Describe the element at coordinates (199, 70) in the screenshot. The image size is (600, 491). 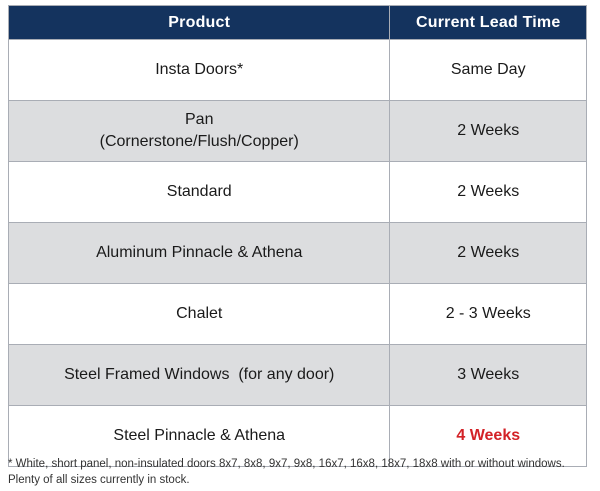
I see `product-cell: Insta Doors*` at that location.